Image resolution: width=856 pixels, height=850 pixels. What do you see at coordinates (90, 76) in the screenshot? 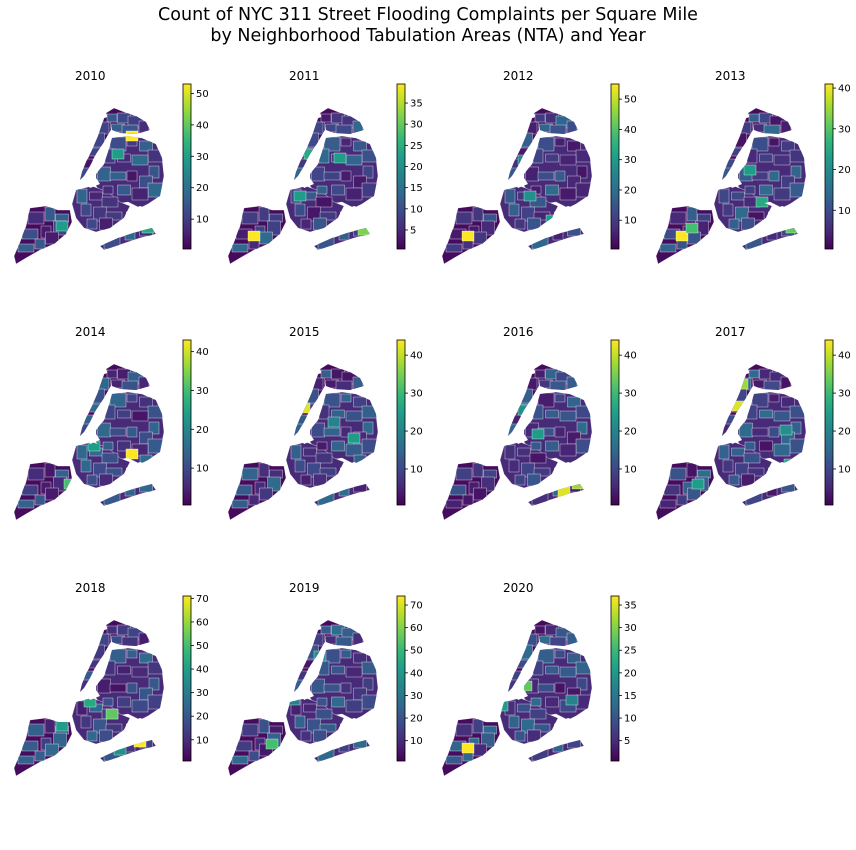
I see `panel-title: 2010` at bounding box center [90, 76].